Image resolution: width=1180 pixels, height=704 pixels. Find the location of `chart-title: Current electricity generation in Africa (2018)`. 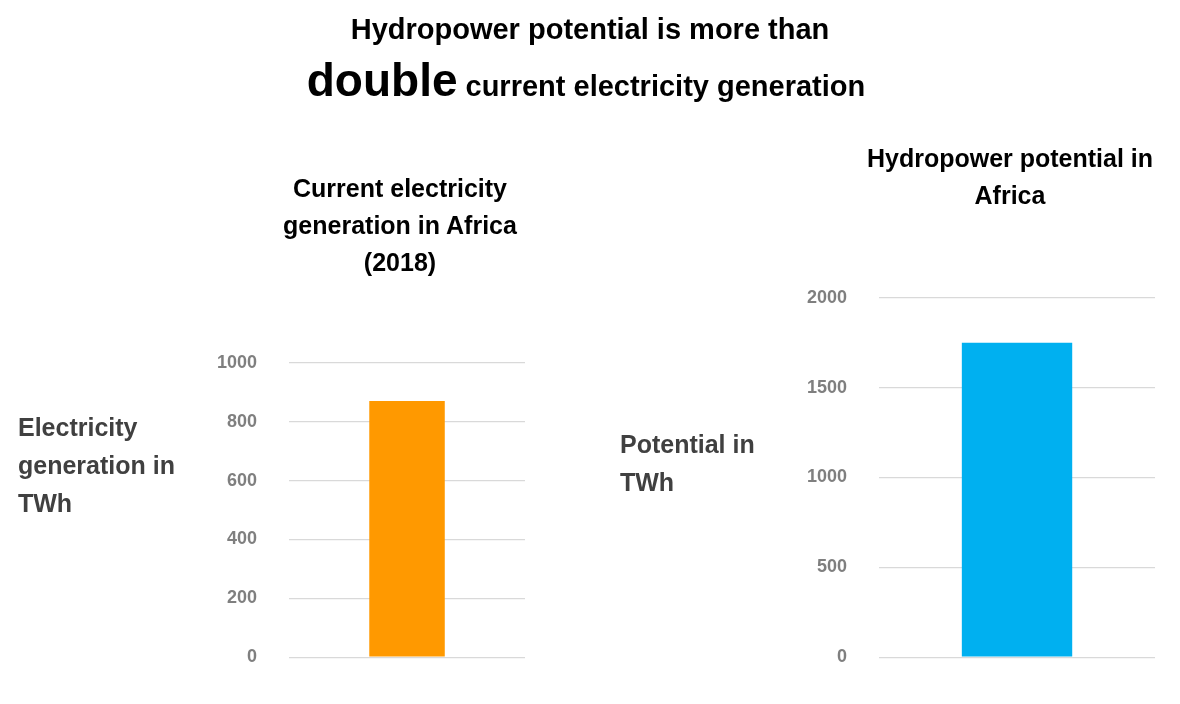

chart-title: Current electricity generation in Africa (2018) is located at coordinates (400, 225).